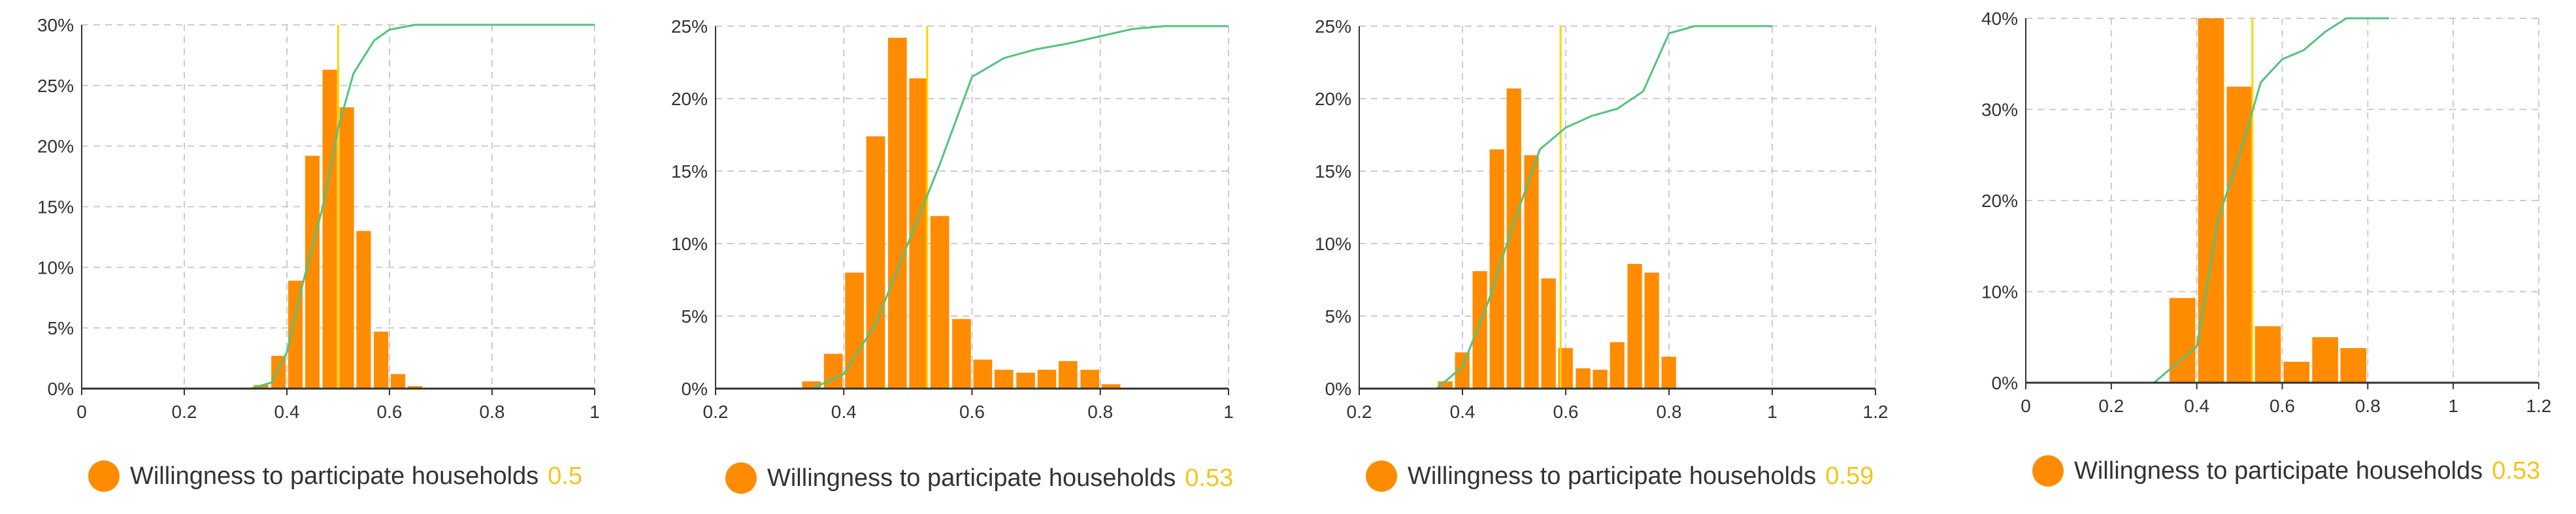  I want to click on x-tick-label: 1.2, so click(1876, 412).